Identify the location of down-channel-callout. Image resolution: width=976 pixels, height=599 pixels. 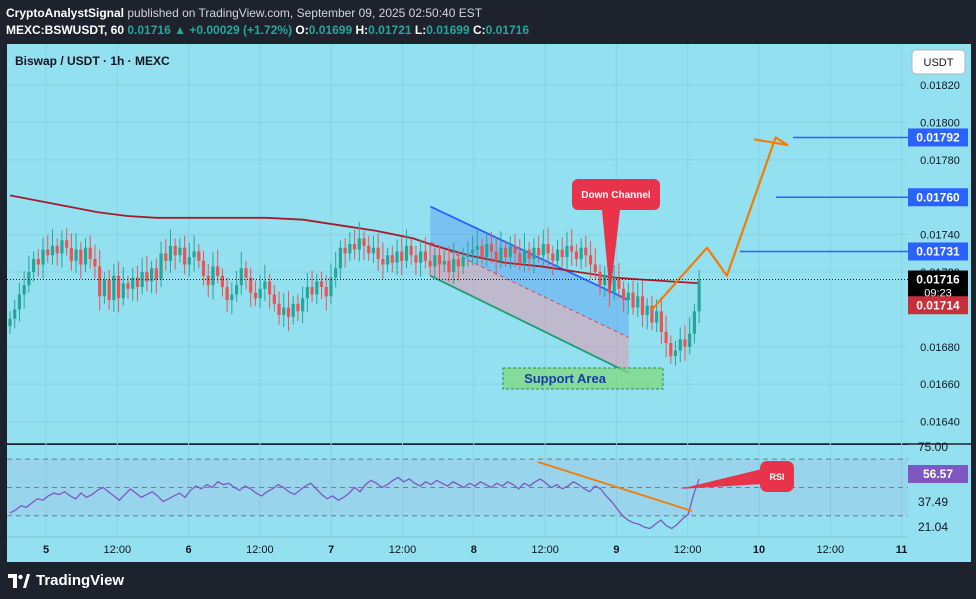
(616, 194).